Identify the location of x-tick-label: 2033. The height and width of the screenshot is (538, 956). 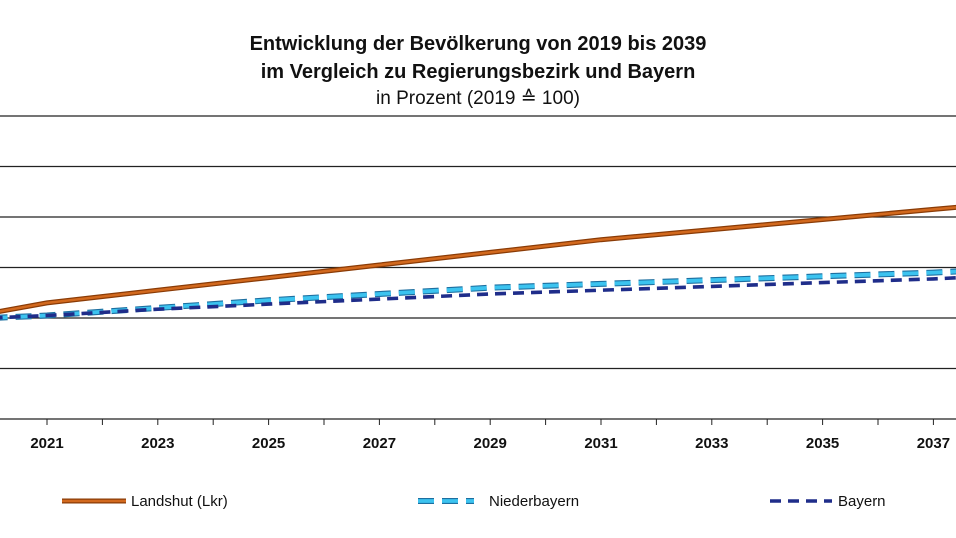
(711, 443).